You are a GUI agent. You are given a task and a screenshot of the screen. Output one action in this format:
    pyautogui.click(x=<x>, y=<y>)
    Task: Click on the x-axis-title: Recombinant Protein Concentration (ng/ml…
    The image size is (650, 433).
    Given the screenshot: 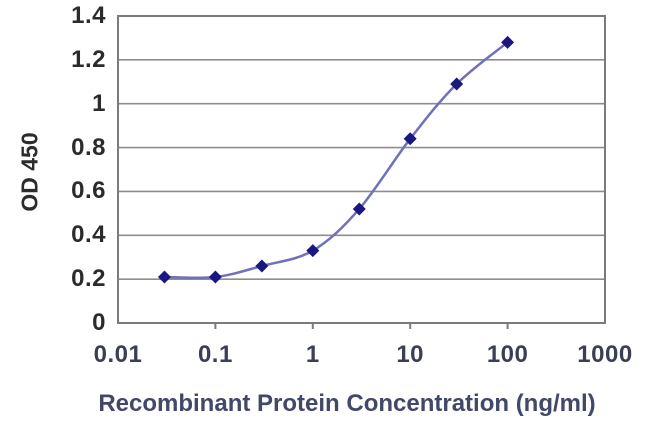 What is the action you would take?
    pyautogui.click(x=347, y=403)
    